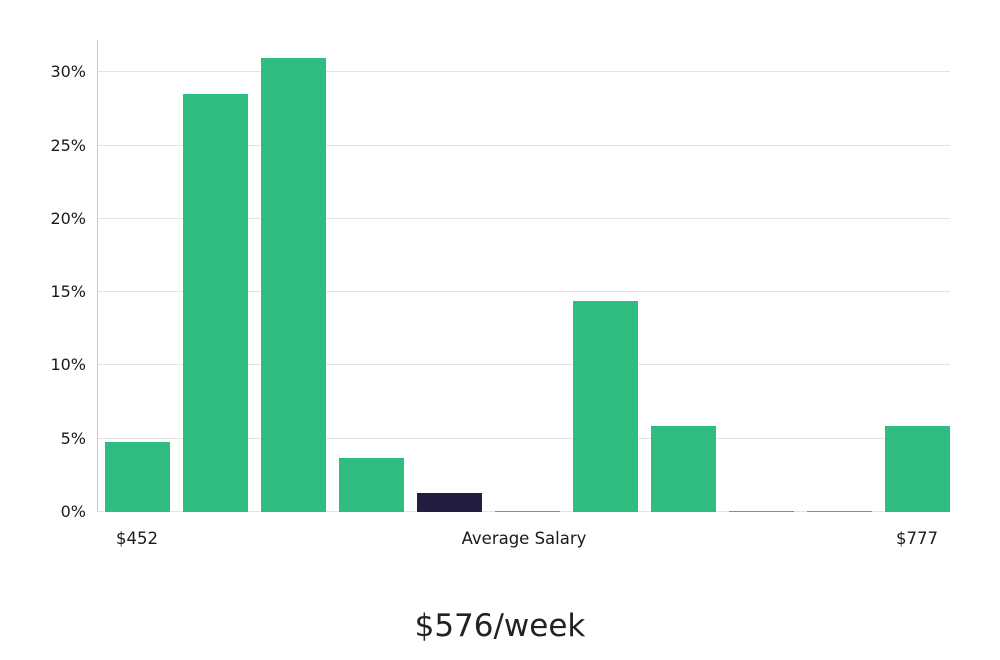 This screenshot has height=660, width=1000. Describe the element at coordinates (500, 626) in the screenshot. I see `chart-title: $576/week` at that location.